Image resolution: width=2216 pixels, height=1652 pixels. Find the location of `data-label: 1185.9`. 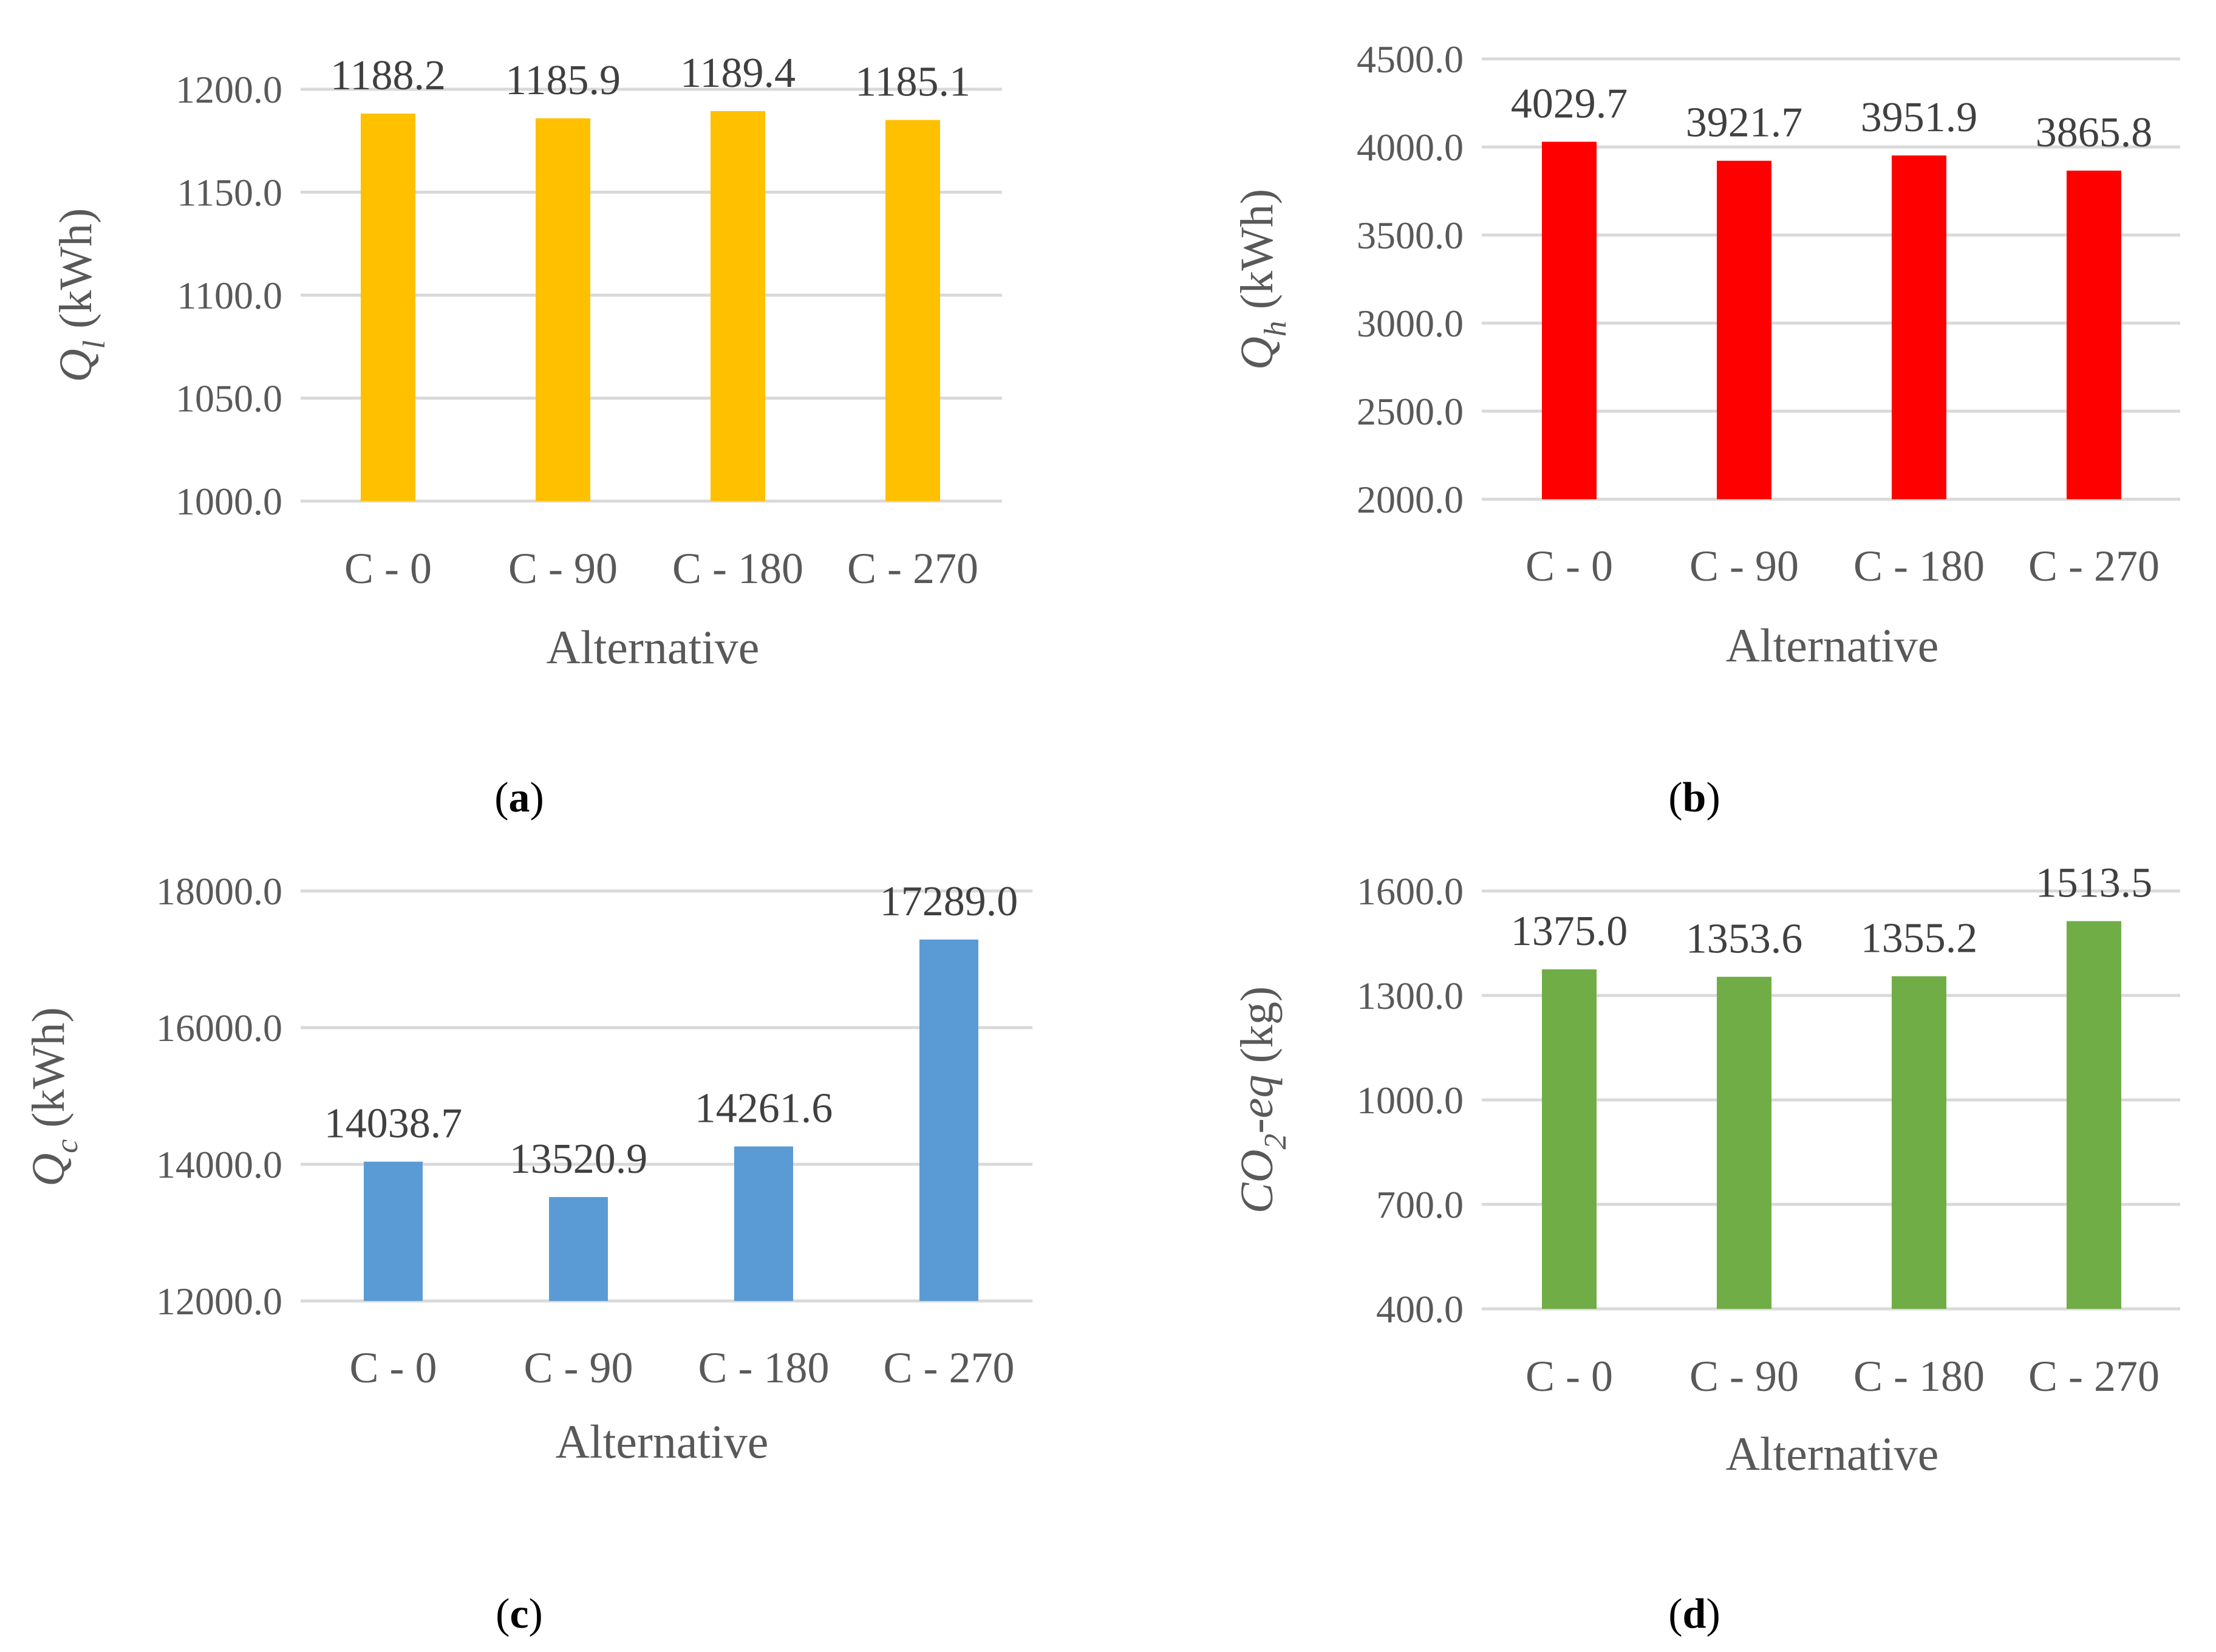

data-label: 1185.9 is located at coordinates (563, 80).